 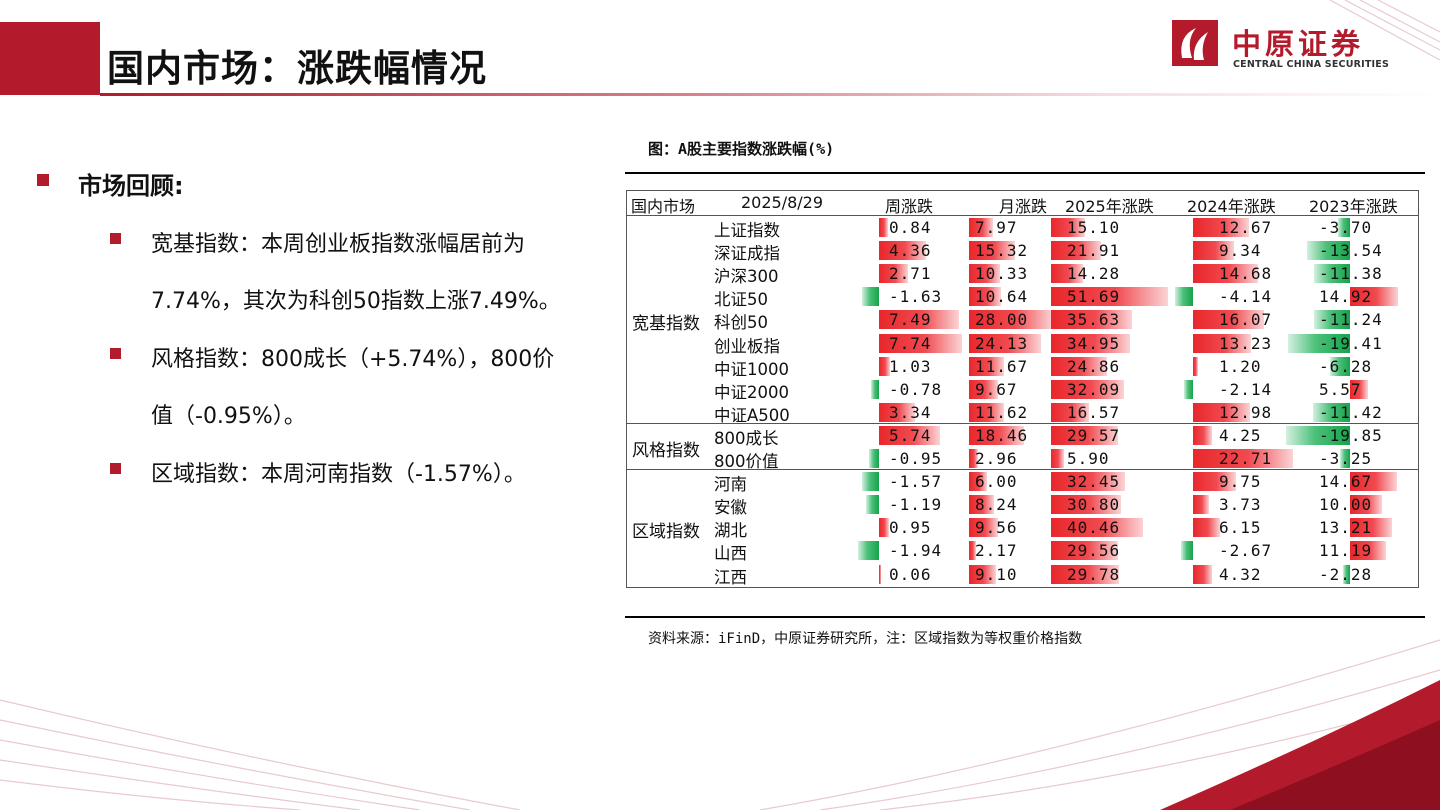 What do you see at coordinates (1002, 412) in the screenshot?
I see `value-cell: 11.62` at bounding box center [1002, 412].